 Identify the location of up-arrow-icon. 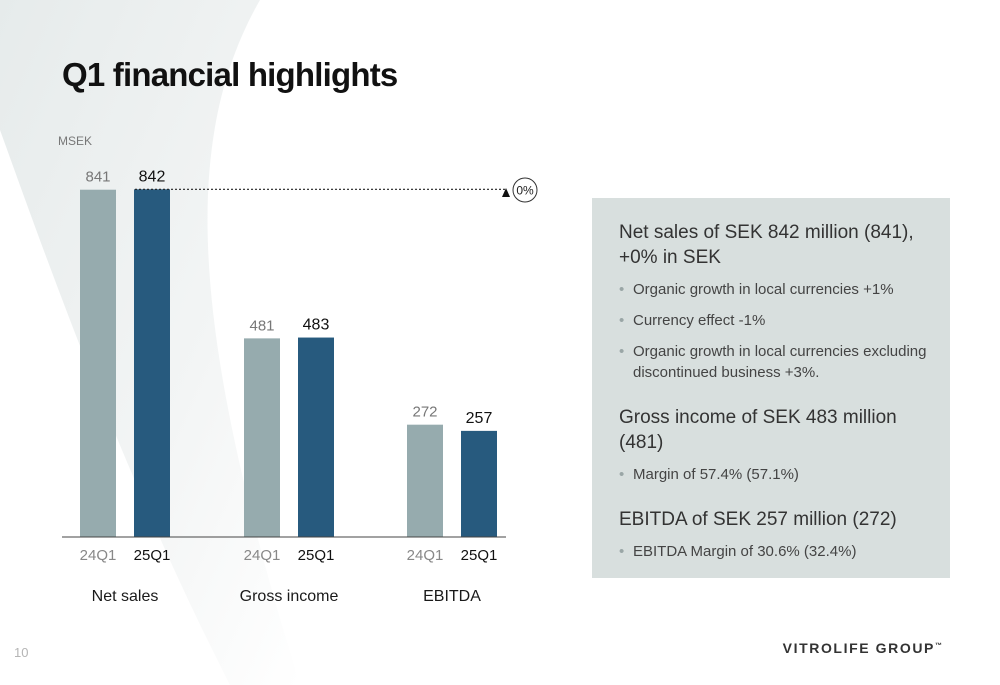
(506, 192).